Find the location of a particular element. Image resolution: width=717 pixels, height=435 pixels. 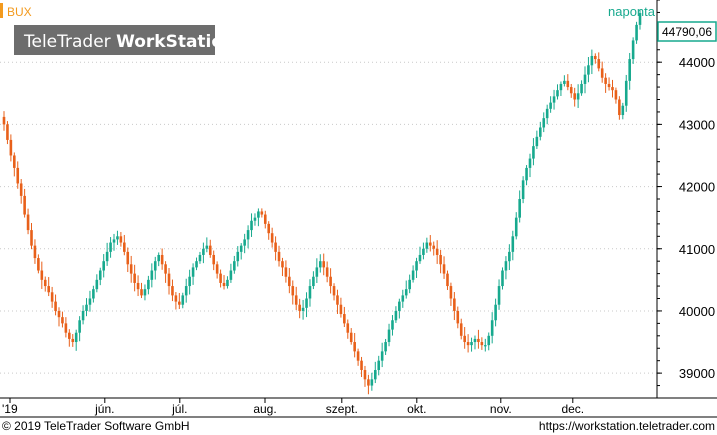

interval-label: naponta is located at coordinates (632, 11).